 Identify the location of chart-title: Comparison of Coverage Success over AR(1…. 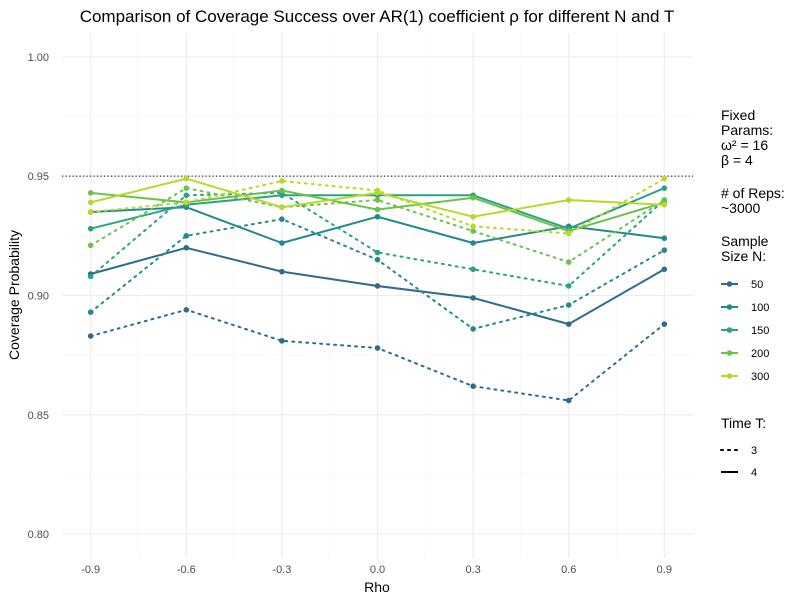
(377, 16).